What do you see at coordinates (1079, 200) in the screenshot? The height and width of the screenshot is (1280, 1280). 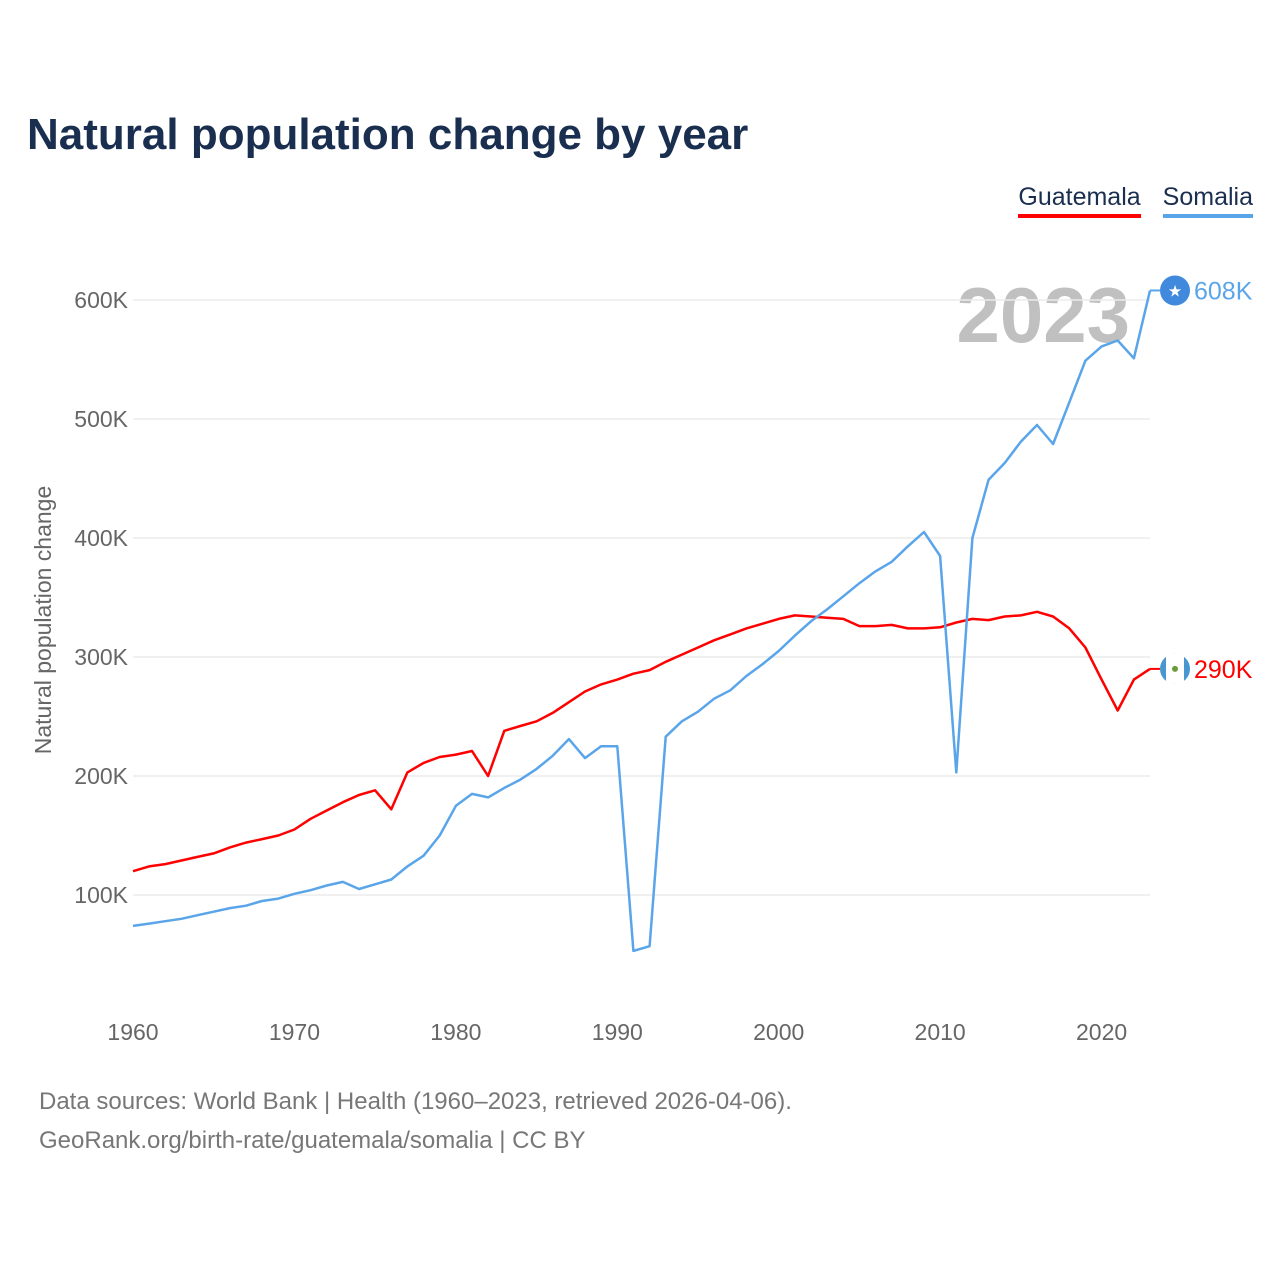 I see `legend-item-guatemala: Guatemala` at bounding box center [1079, 200].